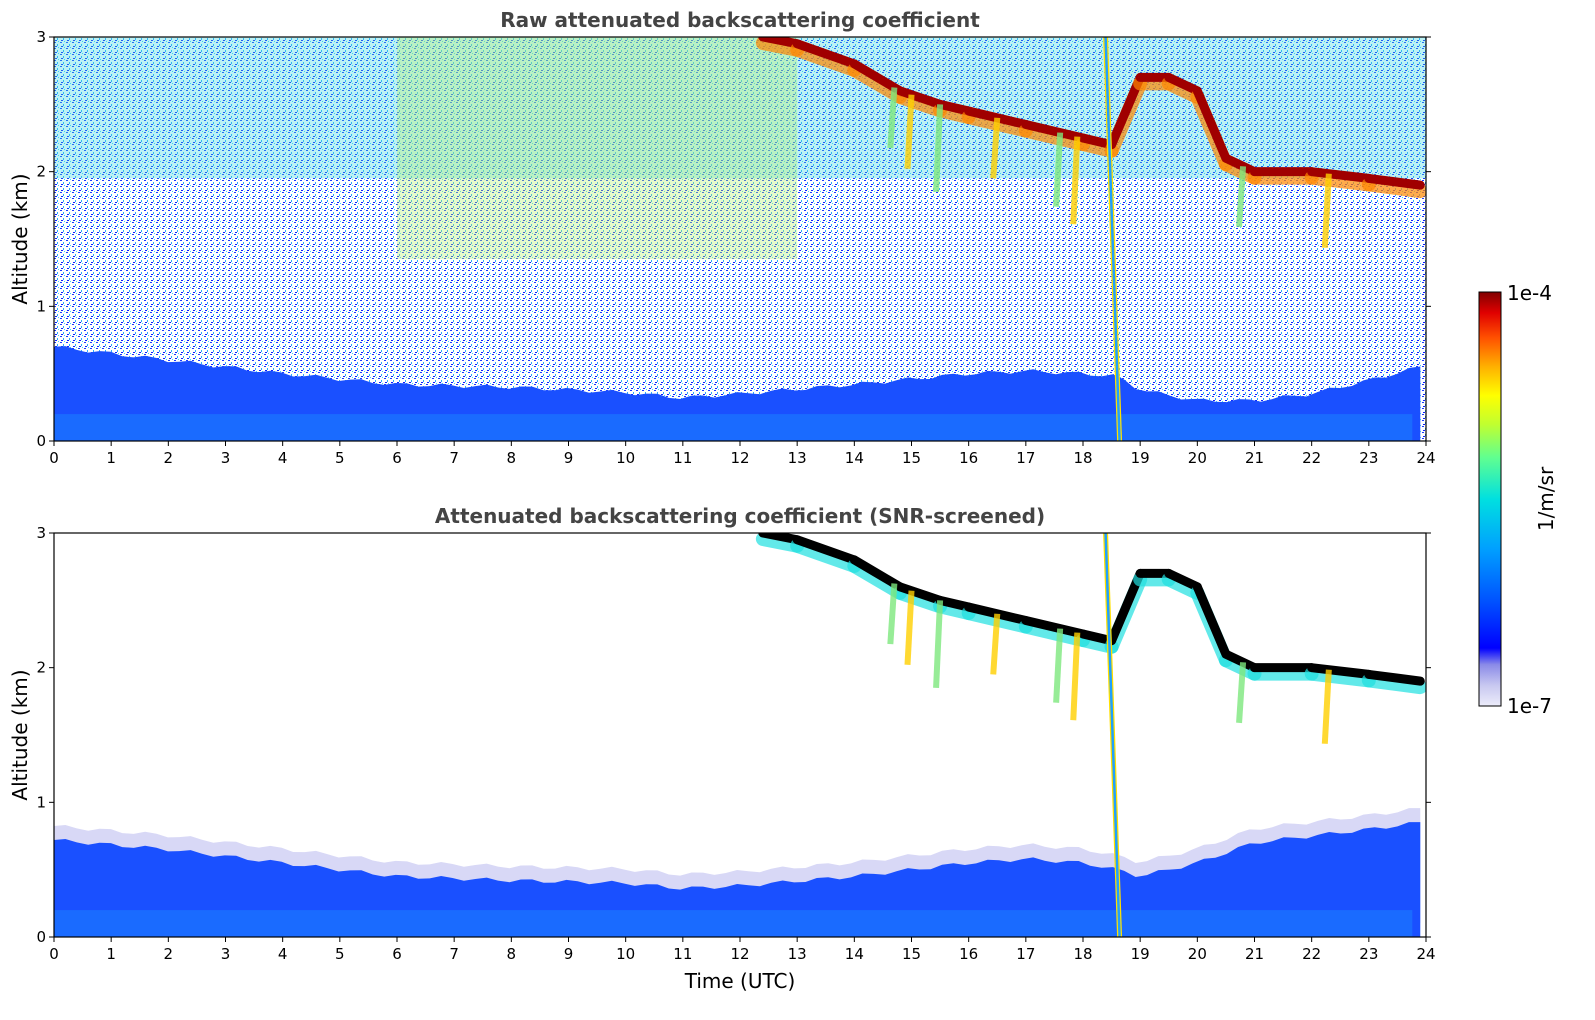 This screenshot has height=1020, width=1595. I want to click on x-tick-label: 9, so click(569, 954).